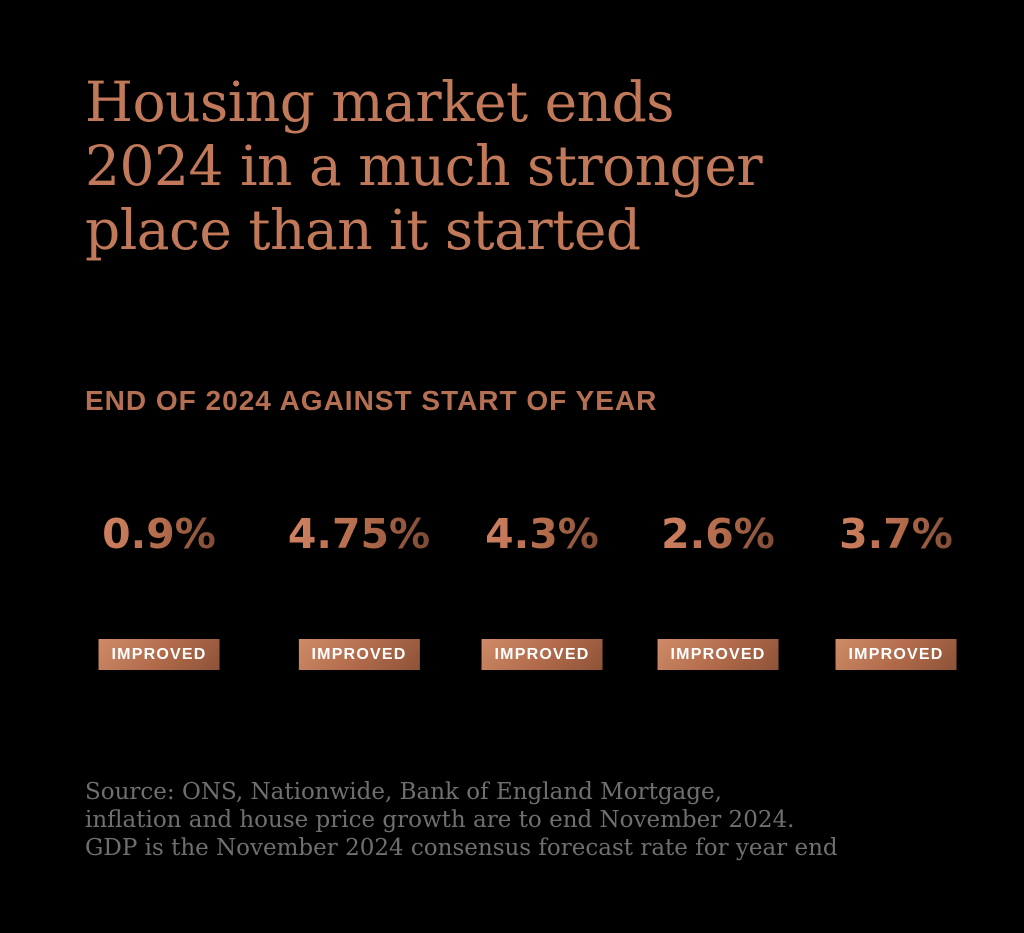  What do you see at coordinates (380, 102) in the screenshot?
I see `title-line-1: Housing market ends` at bounding box center [380, 102].